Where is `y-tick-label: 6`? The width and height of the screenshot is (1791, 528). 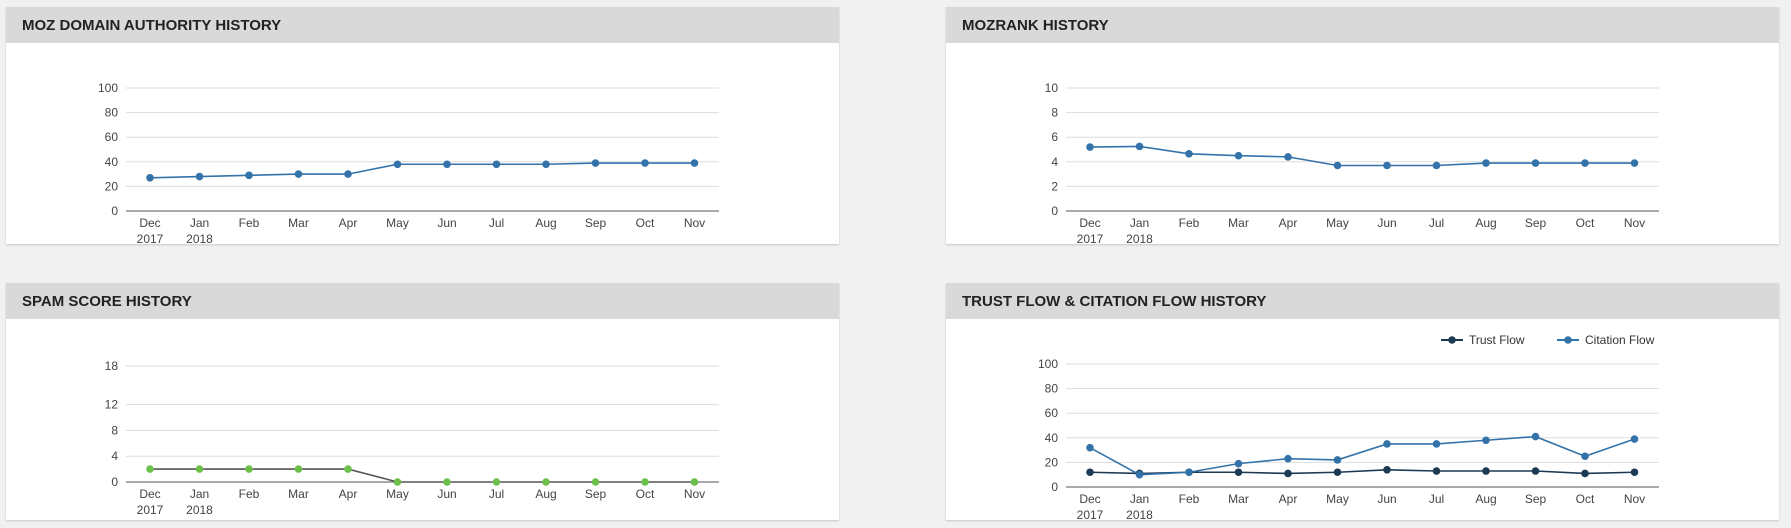
y-tick-label: 6 is located at coordinates (1054, 137).